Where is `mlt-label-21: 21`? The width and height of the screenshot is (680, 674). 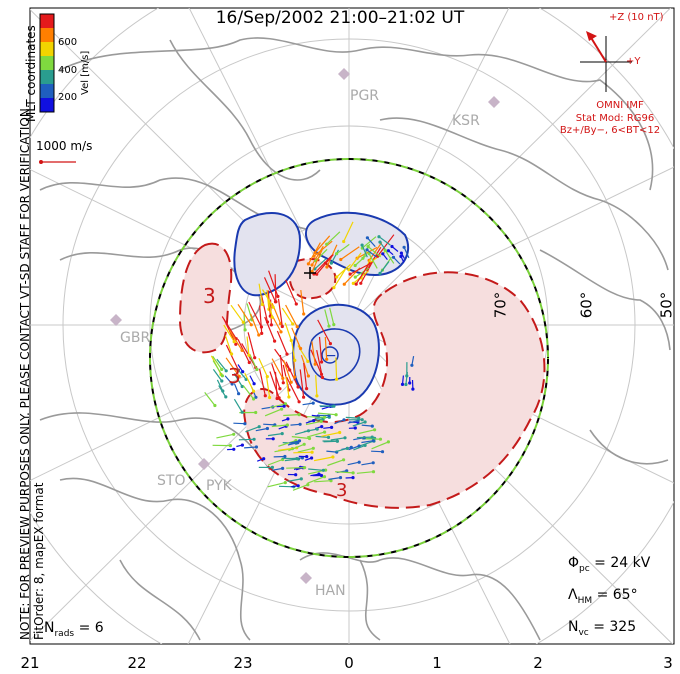
mlt-label-21: 21 is located at coordinates (30, 663).